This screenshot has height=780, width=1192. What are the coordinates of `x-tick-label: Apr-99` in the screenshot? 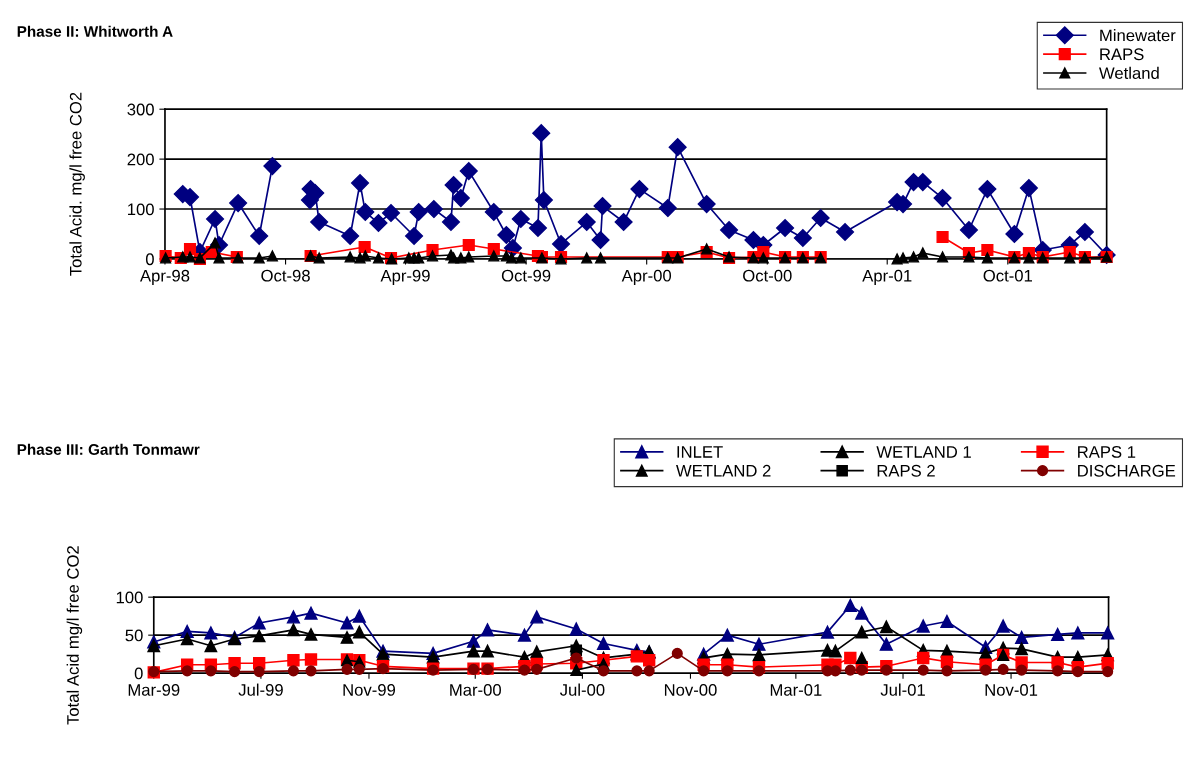 It's located at (405, 277).